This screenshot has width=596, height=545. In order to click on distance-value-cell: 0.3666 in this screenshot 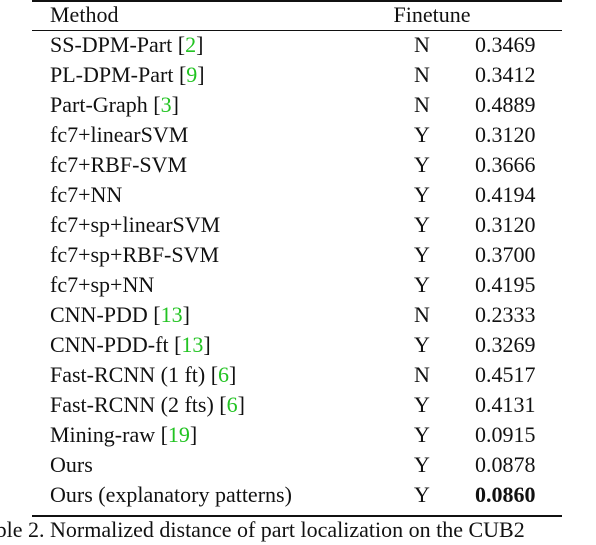, I will do `click(505, 164)`.